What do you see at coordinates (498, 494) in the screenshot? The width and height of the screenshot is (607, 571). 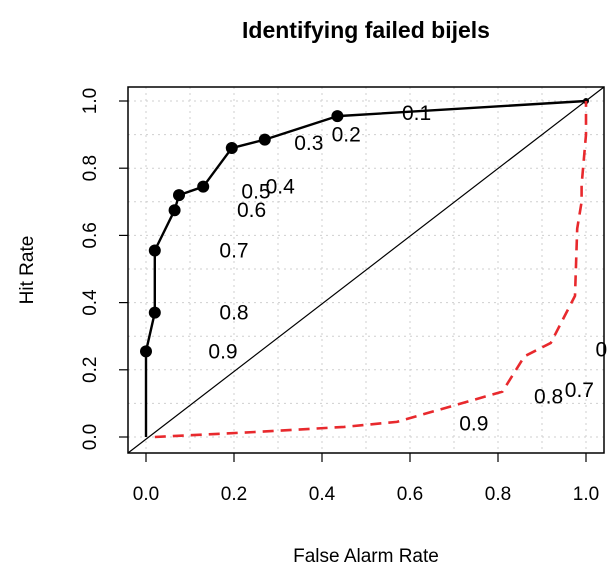 I see `x-tick-label: 0.8` at bounding box center [498, 494].